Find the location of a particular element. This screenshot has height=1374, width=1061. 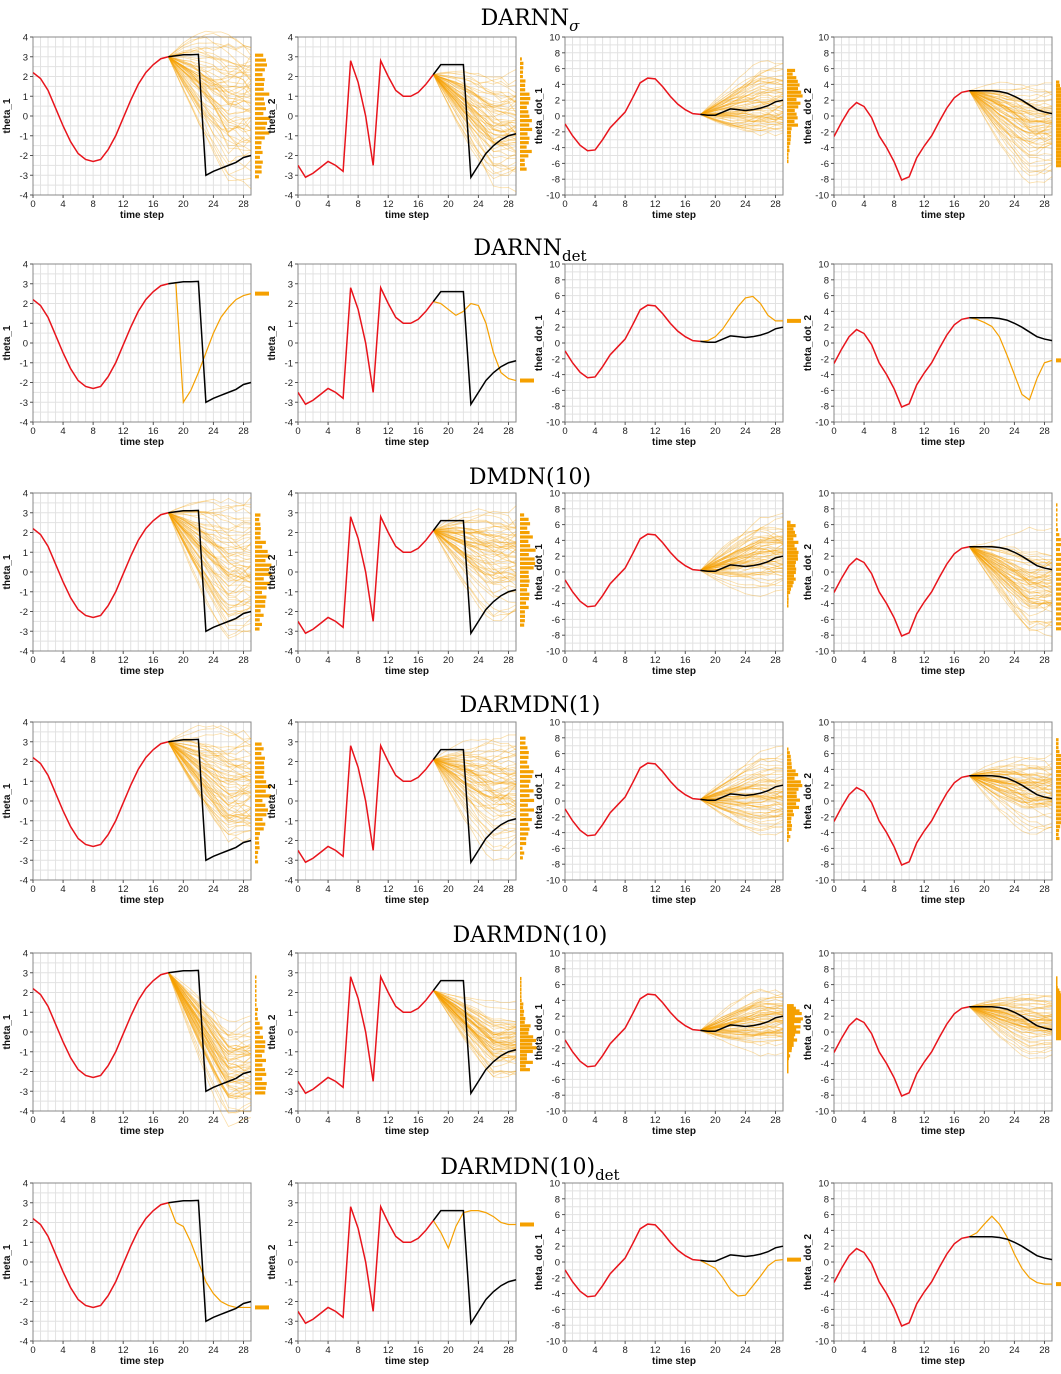

x-tick-label: 28 is located at coordinates (1044, 660).